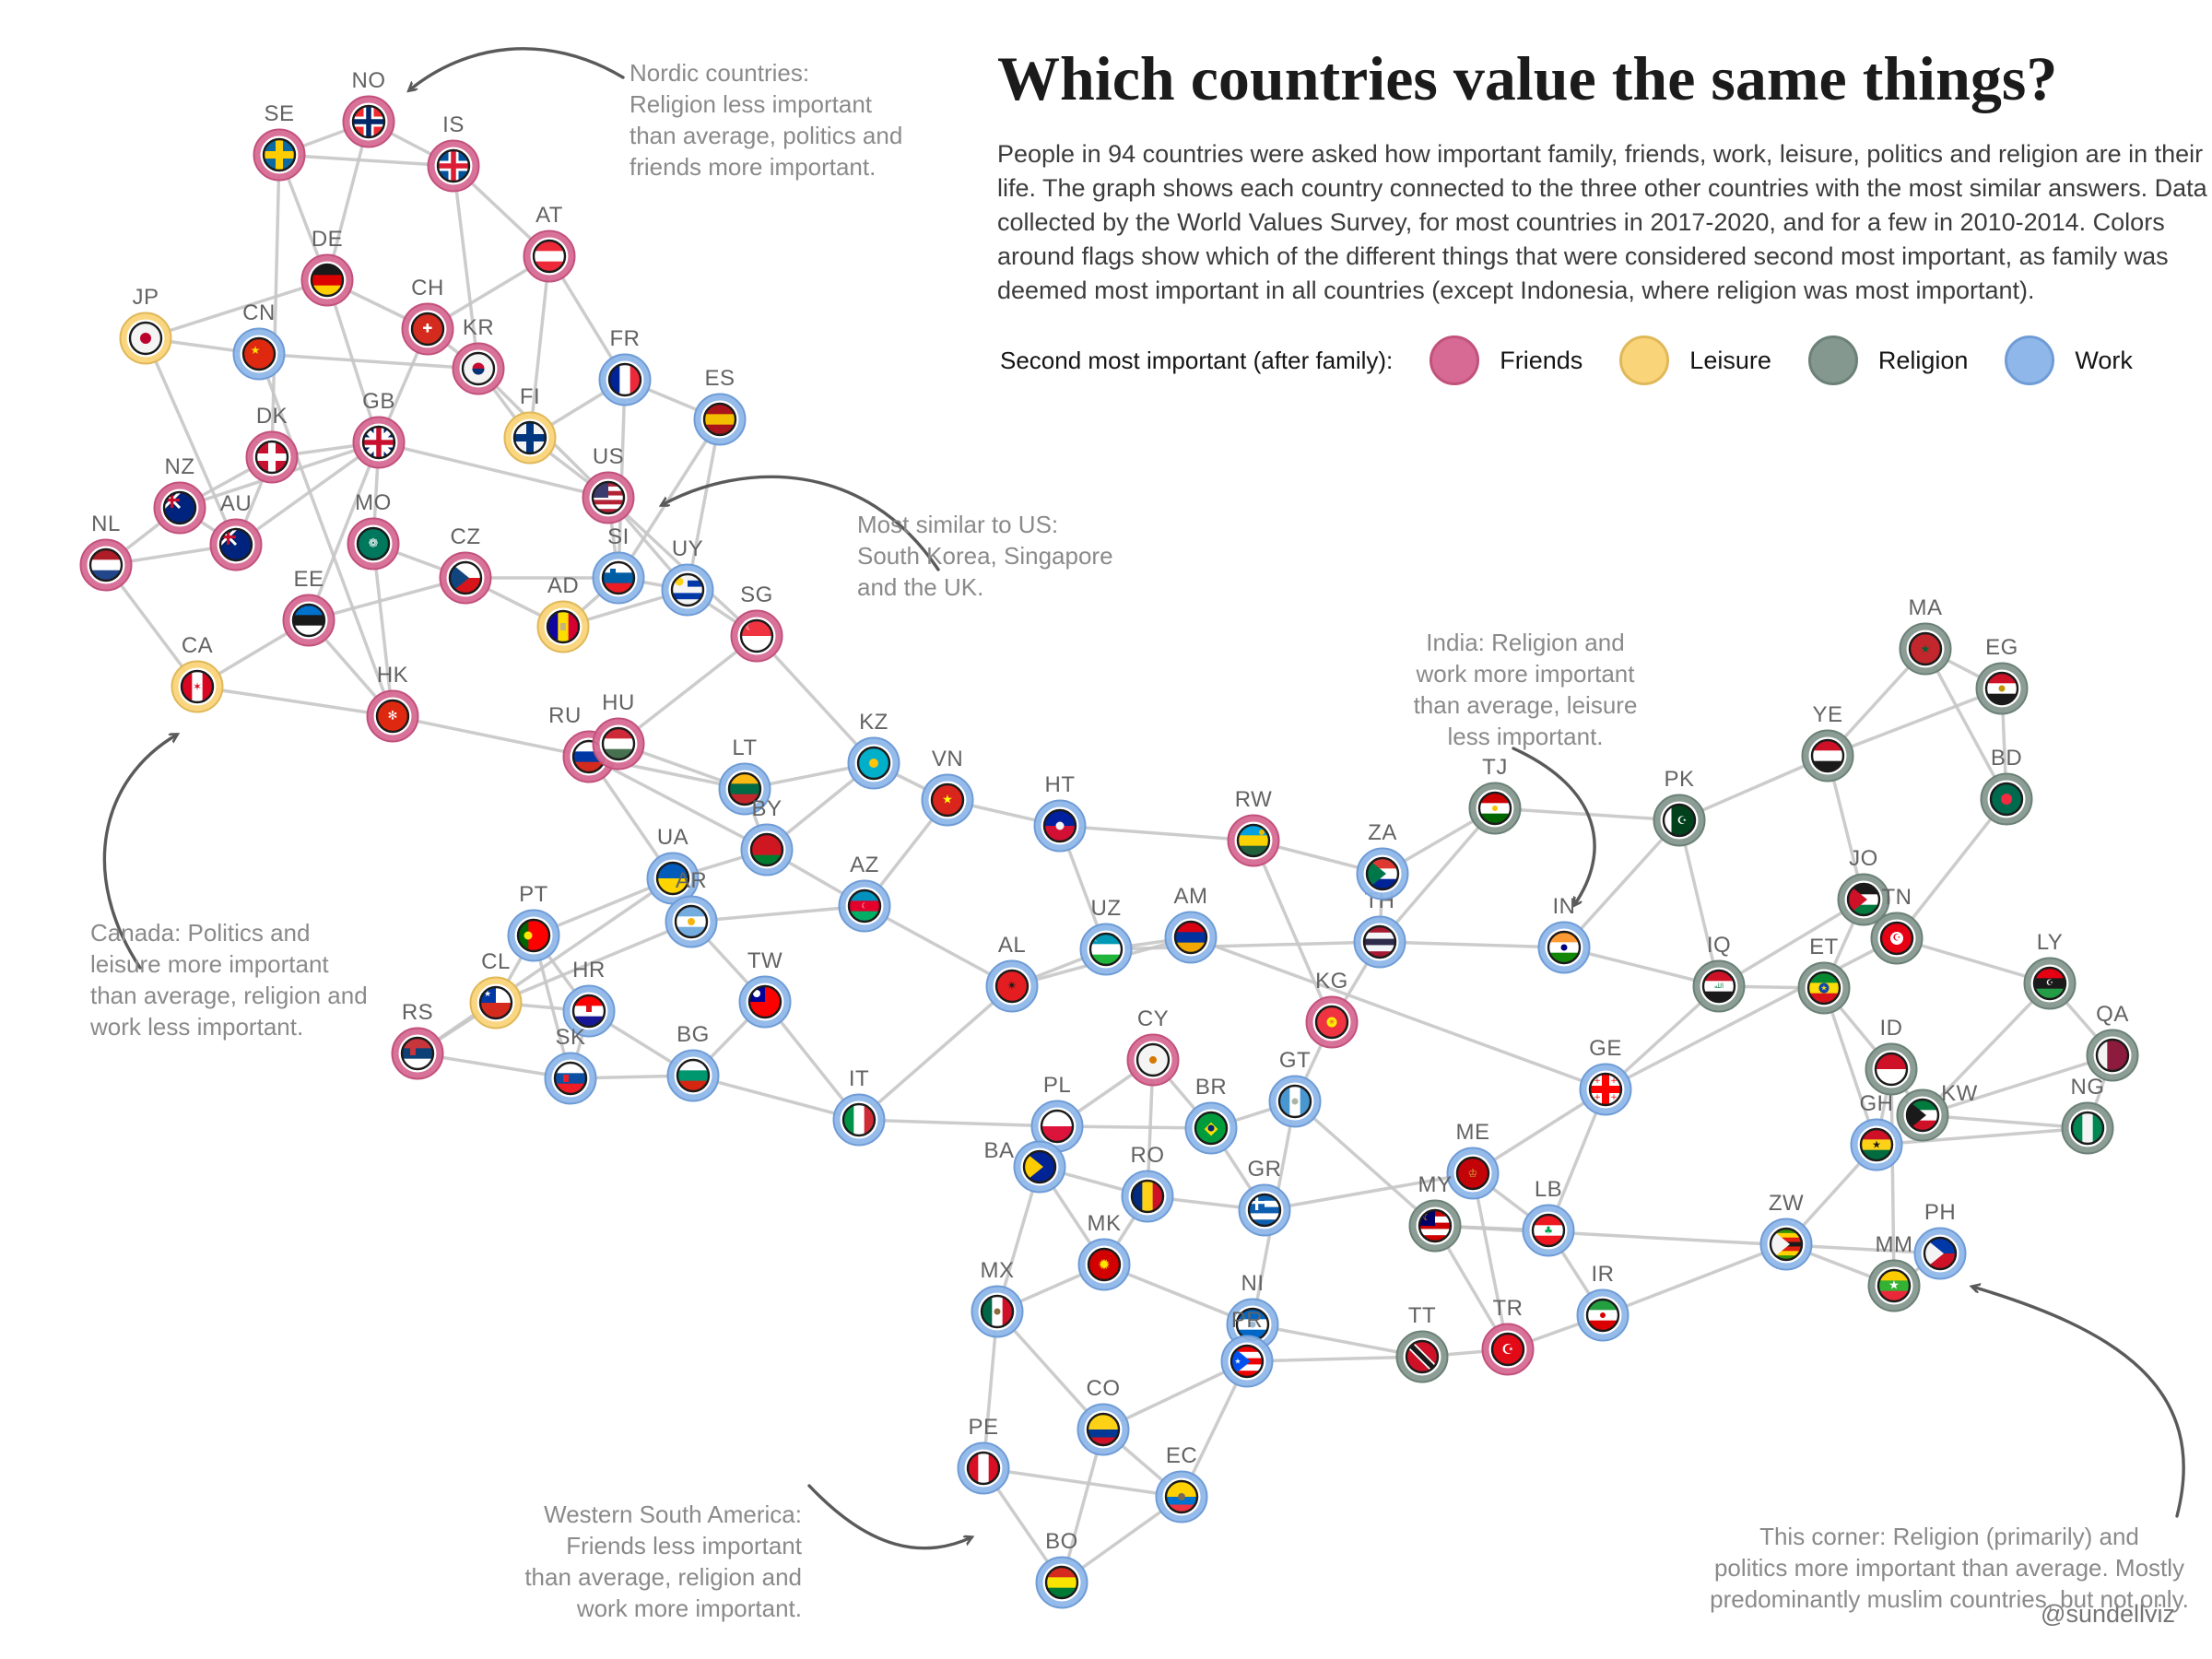  I want to click on annotation-line: Most similar to US:, so click(958, 524).